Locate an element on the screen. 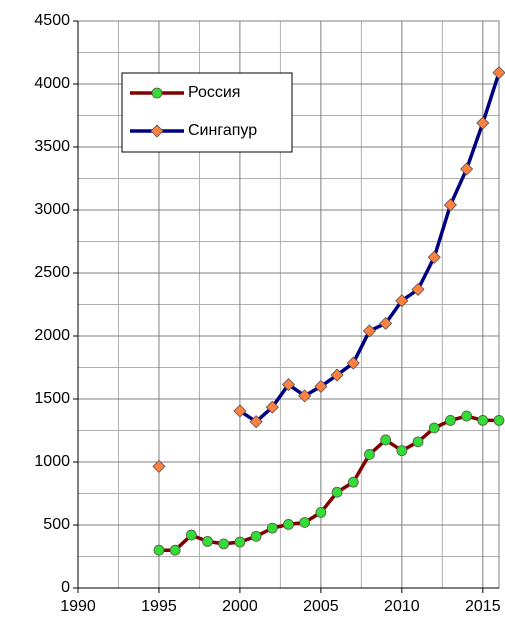 This screenshot has height=624, width=505. y-tick-label: 3000 is located at coordinates (52, 209).